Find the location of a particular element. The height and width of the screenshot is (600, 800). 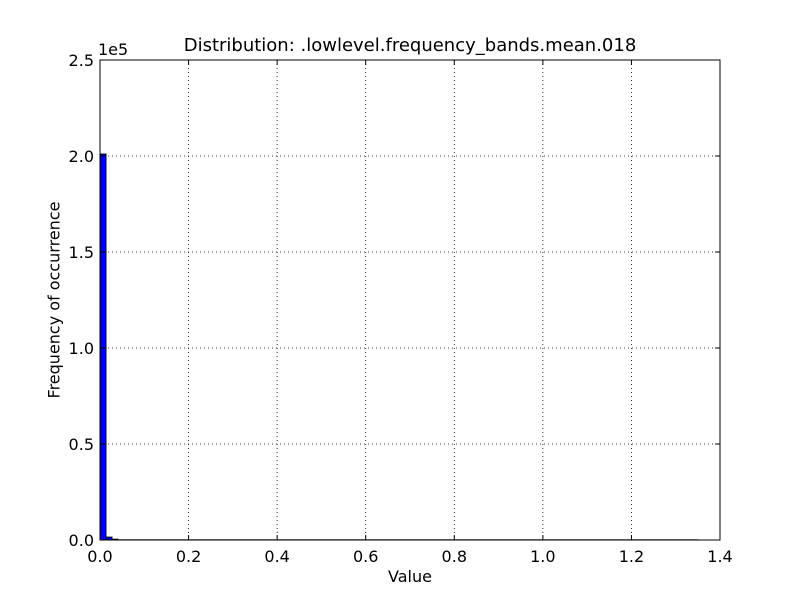

x-tick-label: 1.2 is located at coordinates (631, 556).